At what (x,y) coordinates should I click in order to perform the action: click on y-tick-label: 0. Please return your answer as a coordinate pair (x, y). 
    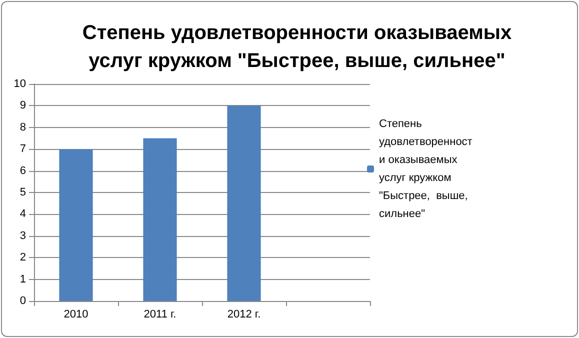
    Looking at the image, I should click on (23, 301).